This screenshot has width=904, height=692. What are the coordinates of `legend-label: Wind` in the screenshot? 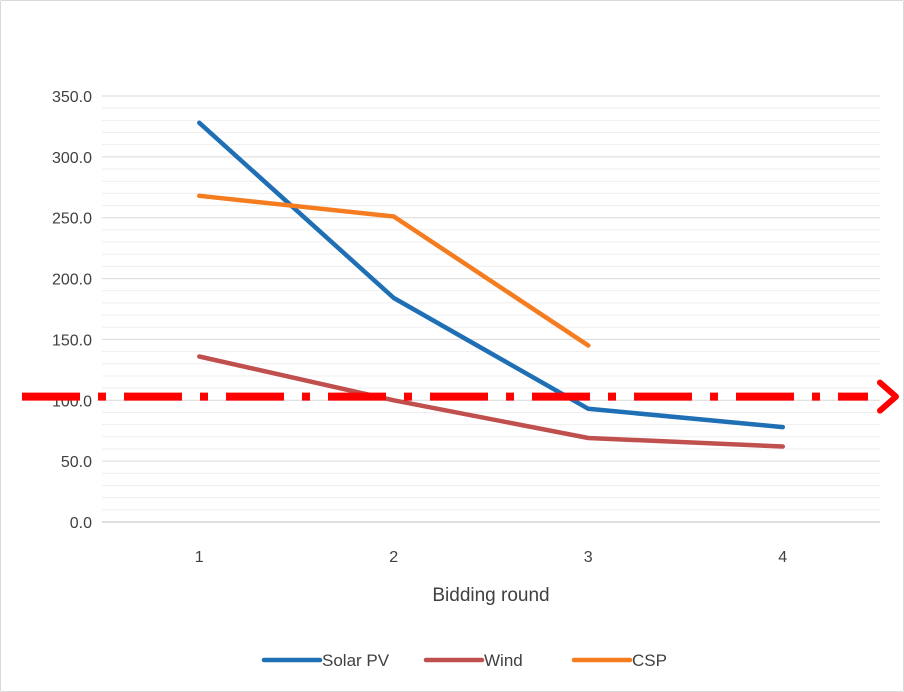 It's located at (503, 660).